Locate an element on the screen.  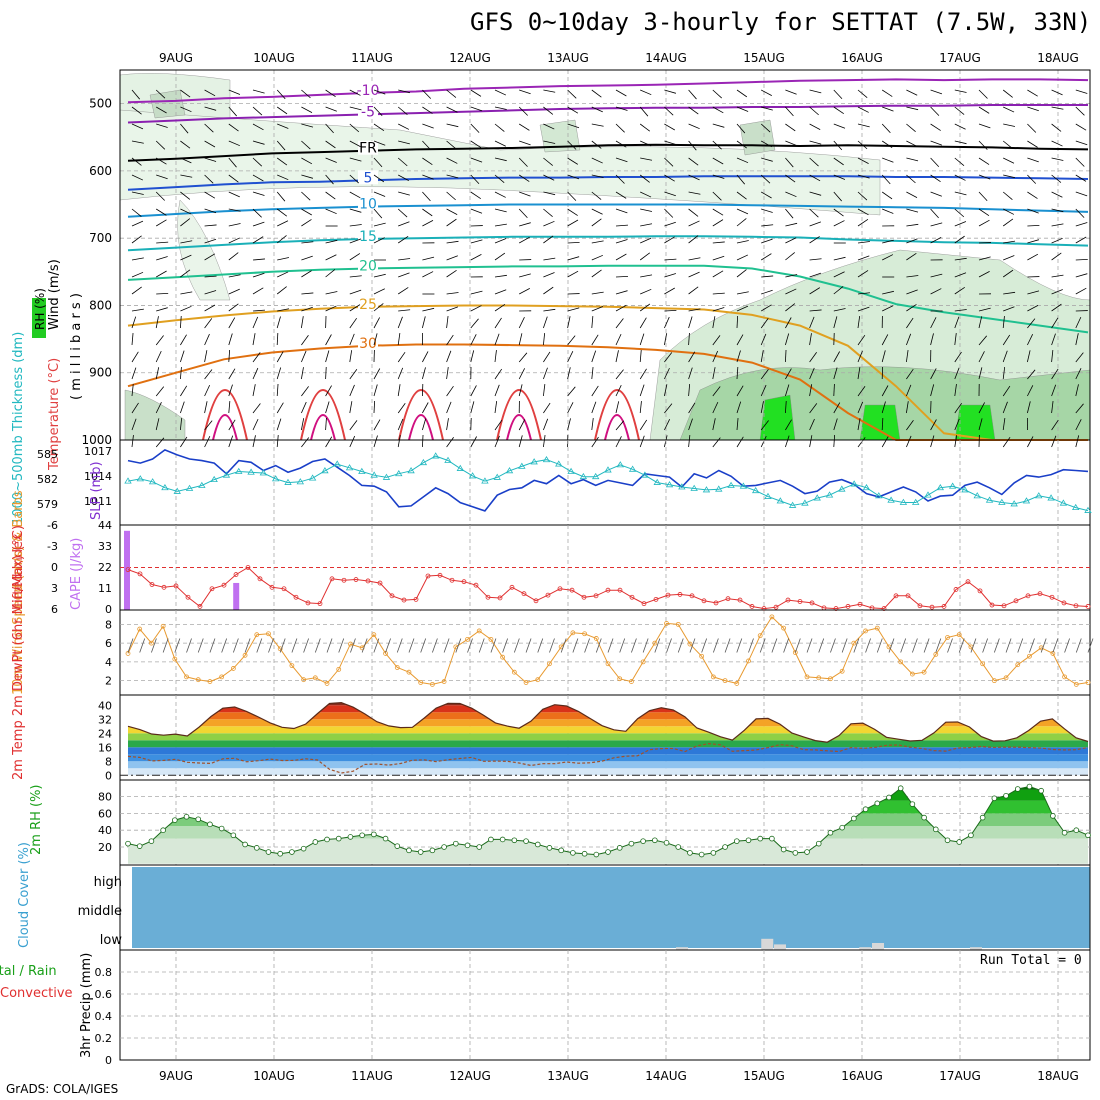
cloud-panel: high middle low is located at coordinates (584, 907).